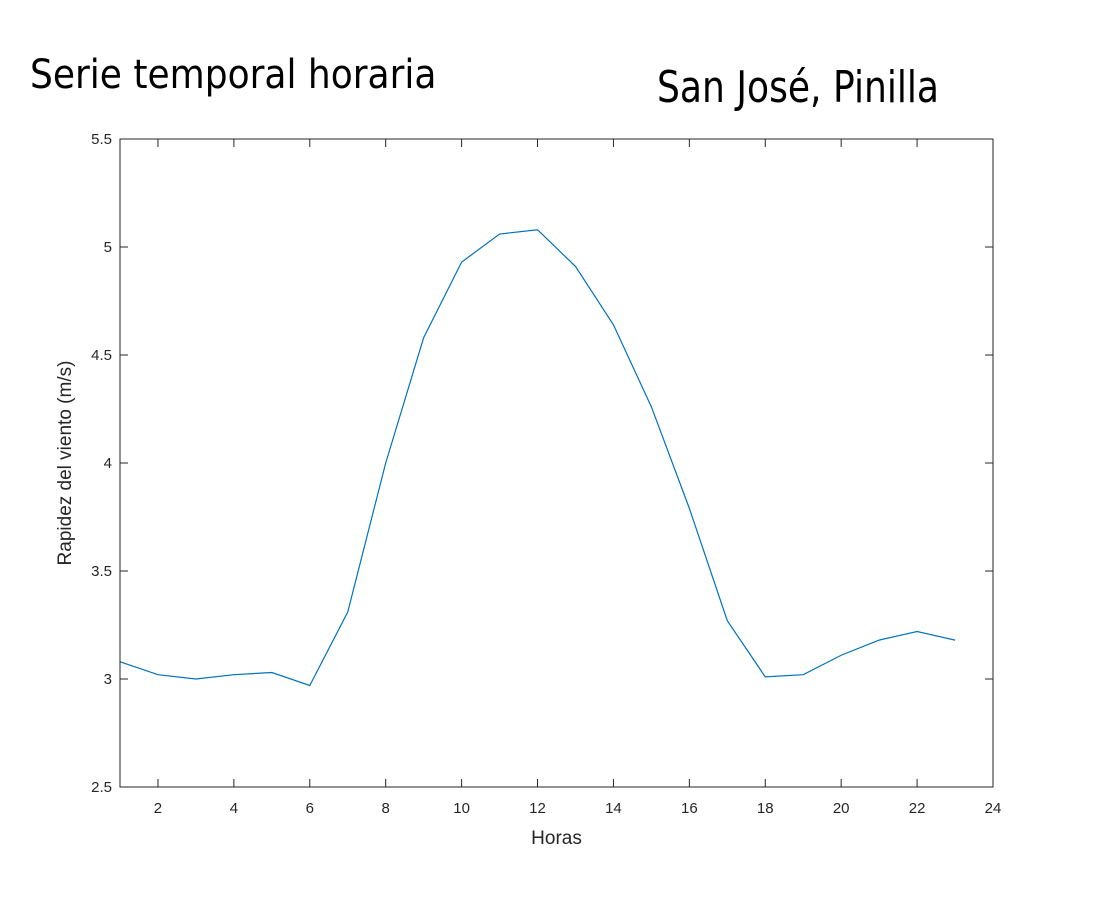  What do you see at coordinates (101, 355) in the screenshot?
I see `y-tick-label: 4.5` at bounding box center [101, 355].